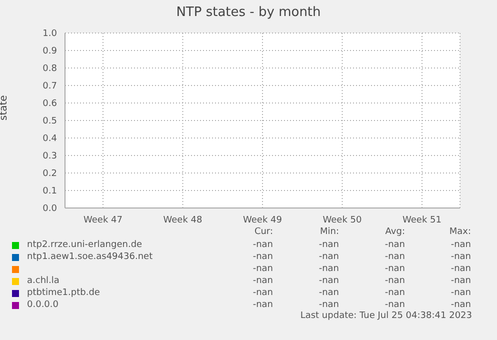  I want to click on text: Max:, so click(459, 233).